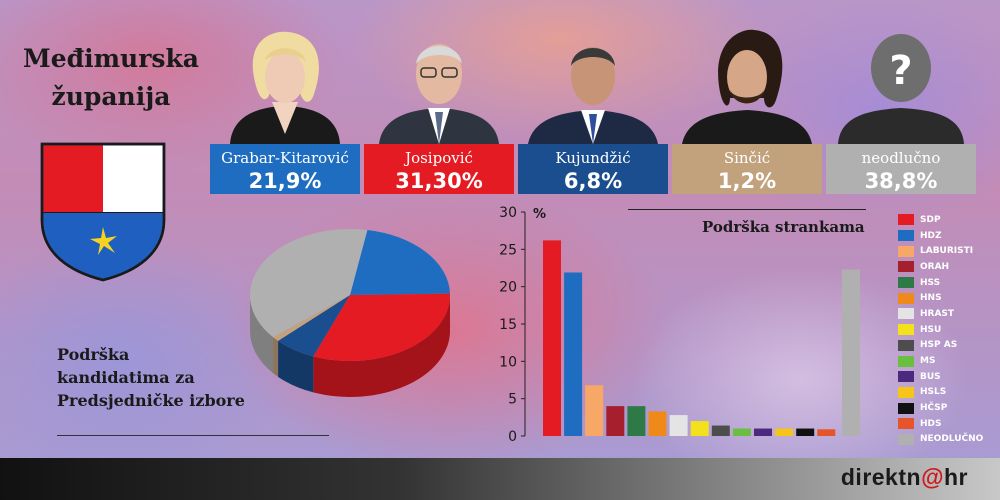 The width and height of the screenshot is (1000, 500). I want to click on legend-label: MS, so click(928, 361).